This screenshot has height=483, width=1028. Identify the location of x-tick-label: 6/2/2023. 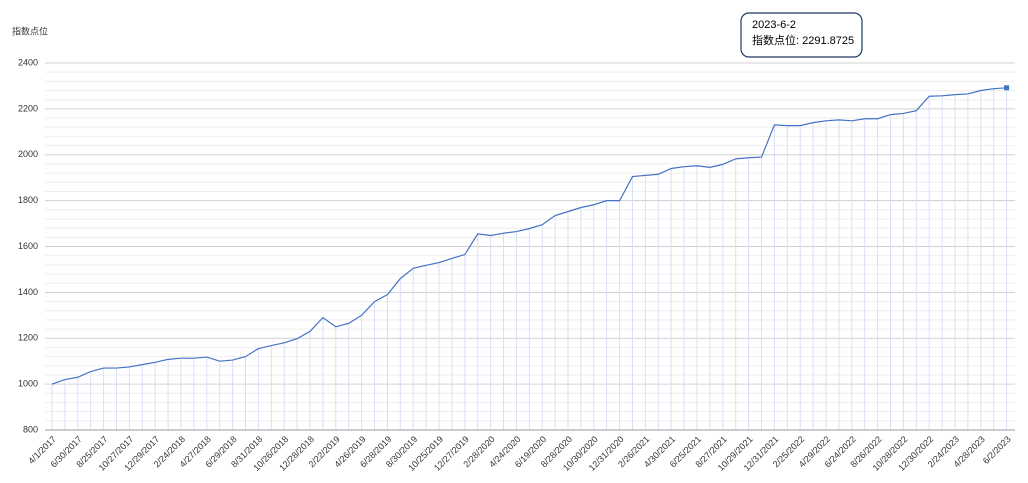
(997, 450).